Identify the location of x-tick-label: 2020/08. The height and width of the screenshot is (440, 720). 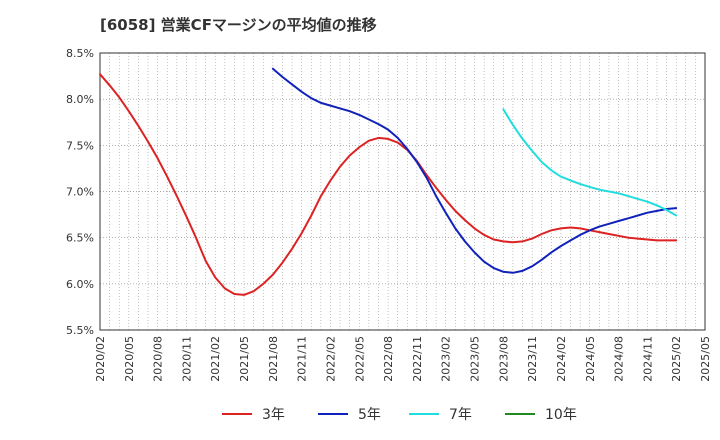
(158, 359).